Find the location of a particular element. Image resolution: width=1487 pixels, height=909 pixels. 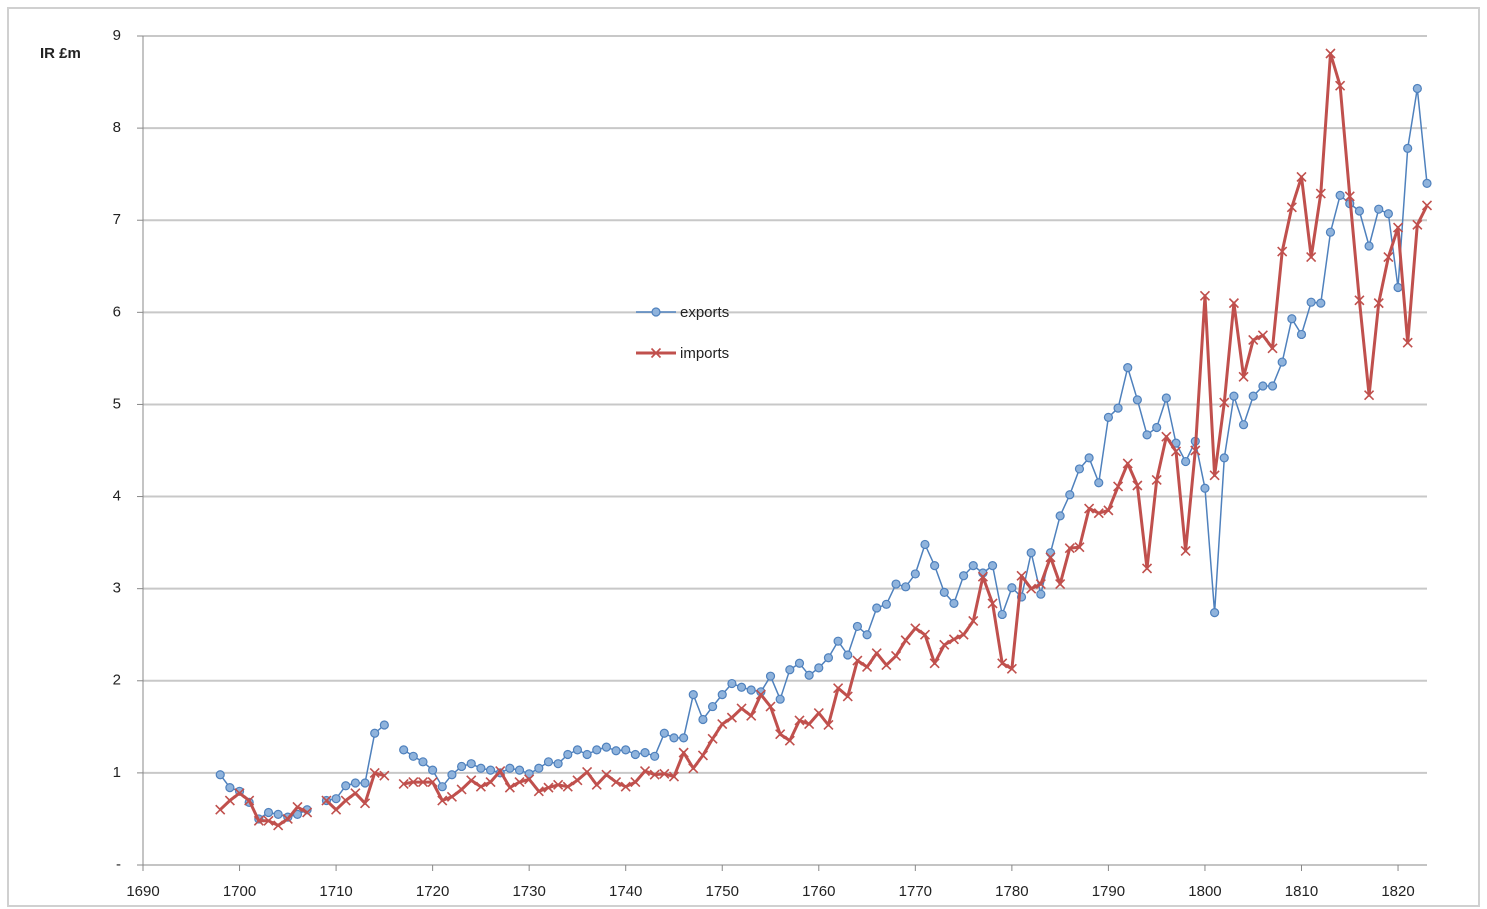

y-tick-label: - is located at coordinates (118, 864).